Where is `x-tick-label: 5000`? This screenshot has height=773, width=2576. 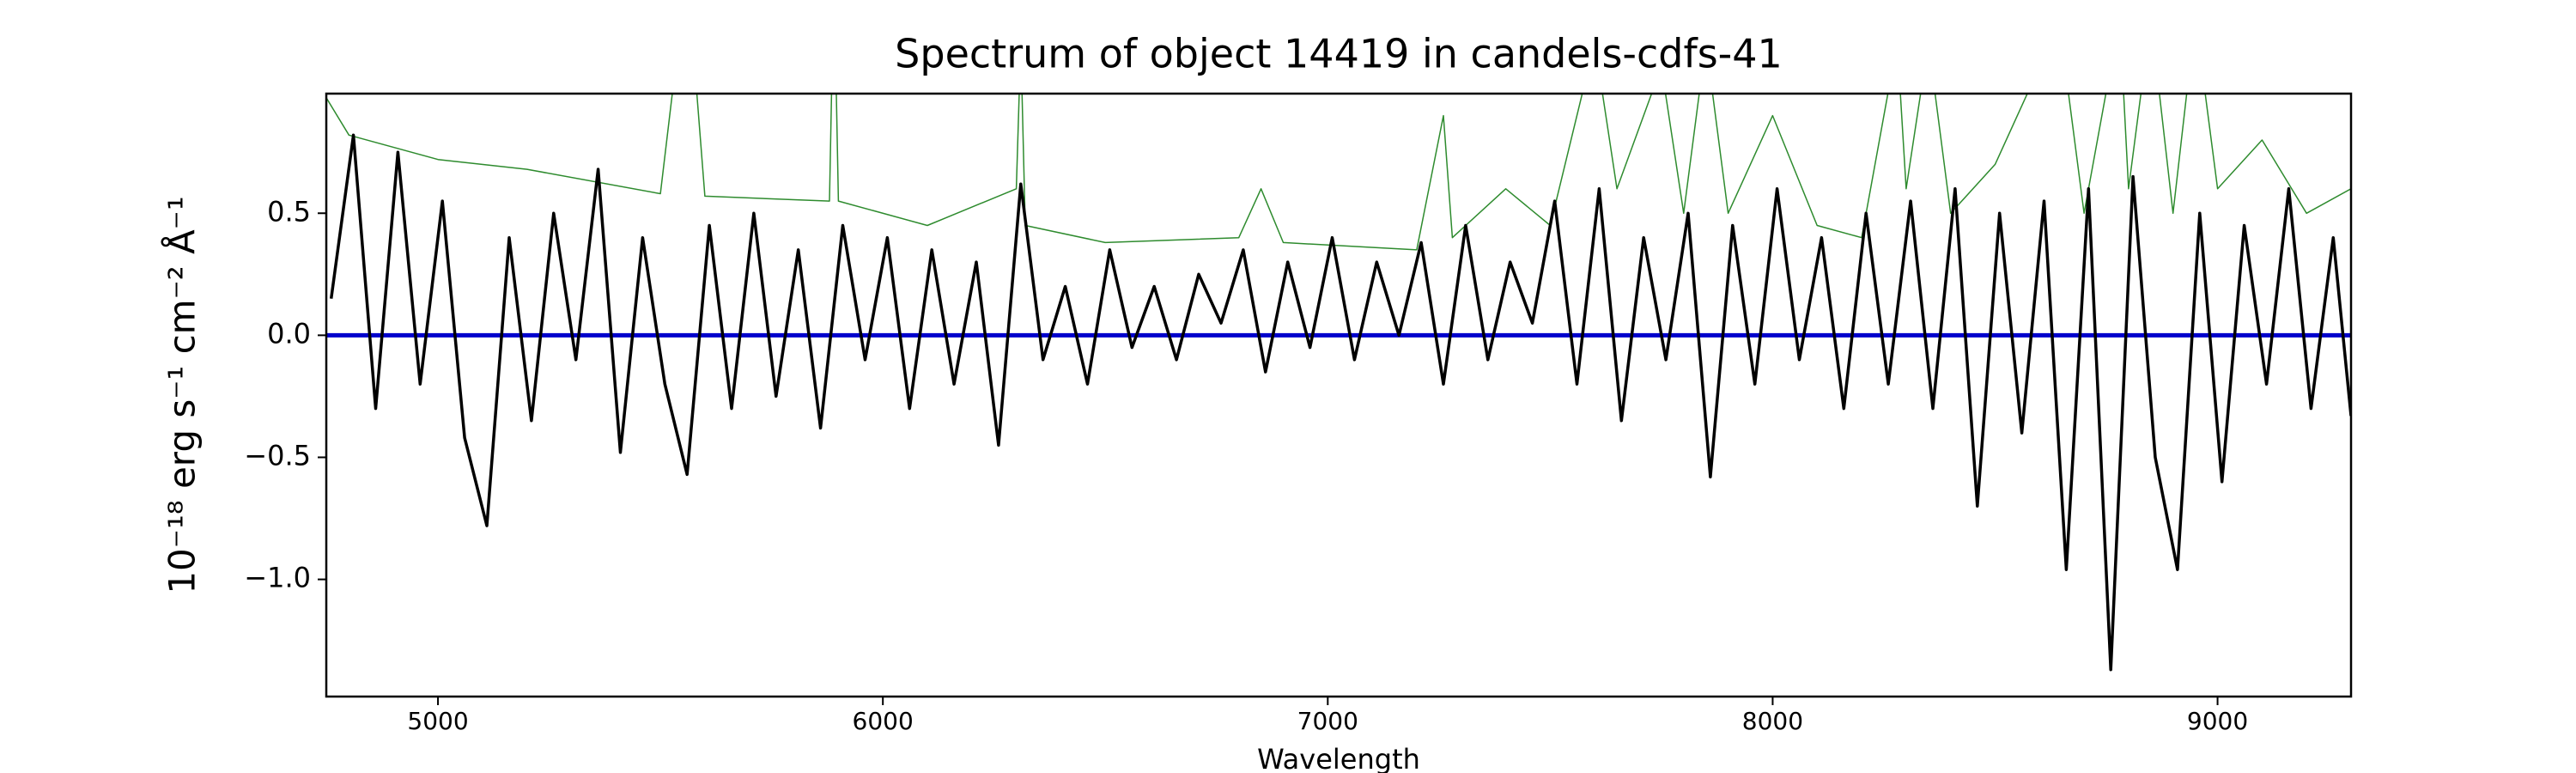
x-tick-label: 5000 is located at coordinates (438, 721).